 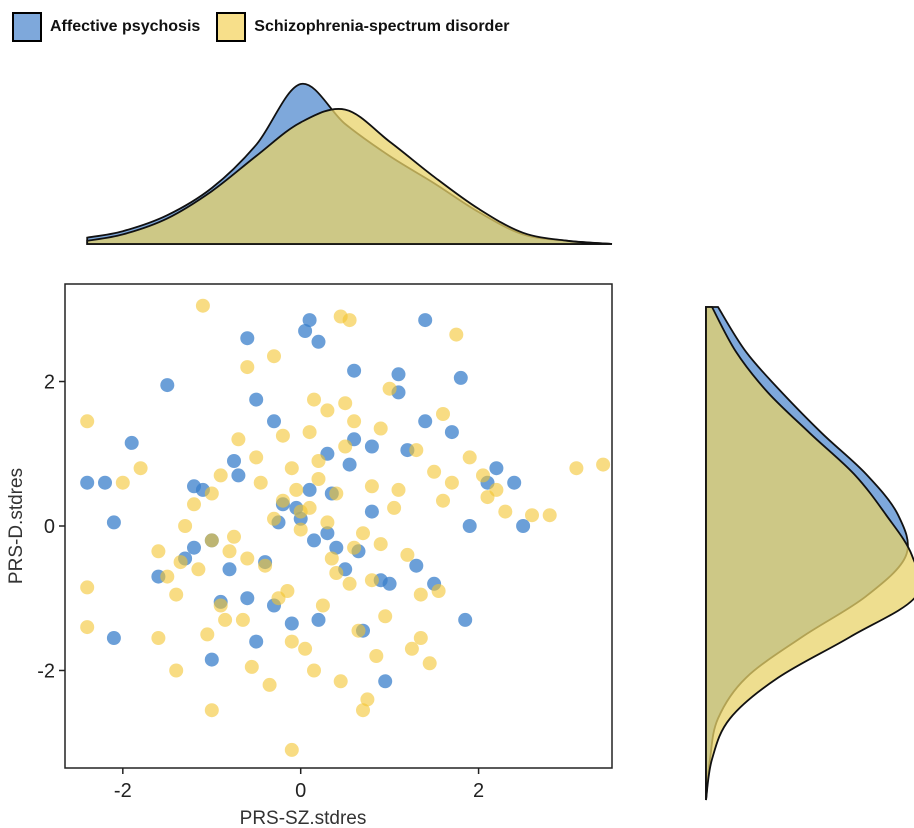 I want to click on legend-item-schizophrenia: Schizophrenia-spectrum disorder, so click(x=362, y=27).